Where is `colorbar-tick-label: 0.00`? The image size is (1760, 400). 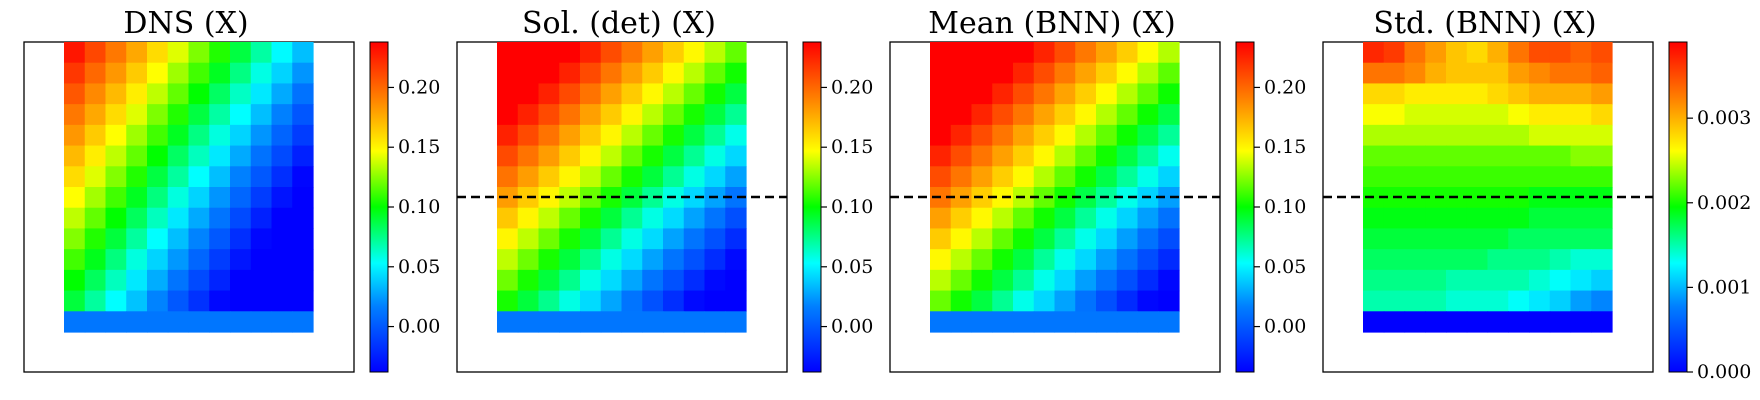 colorbar-tick-label: 0.00 is located at coordinates (852, 327).